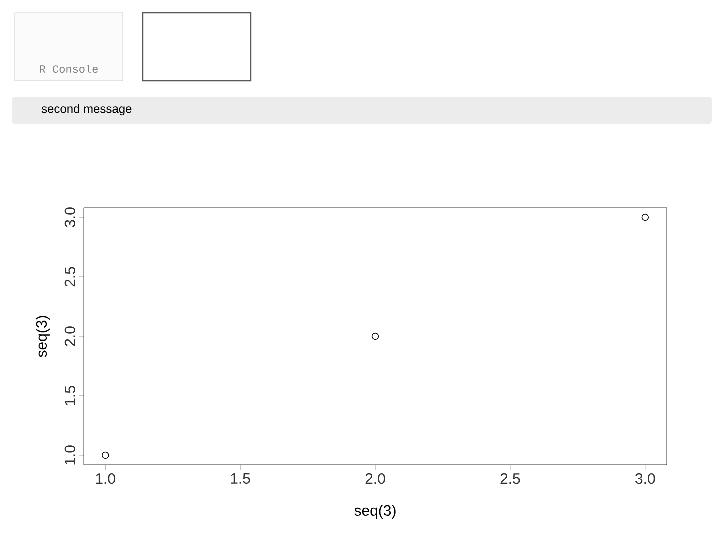 The height and width of the screenshot is (555, 724). I want to click on x-tick-label: 3.0, so click(646, 479).